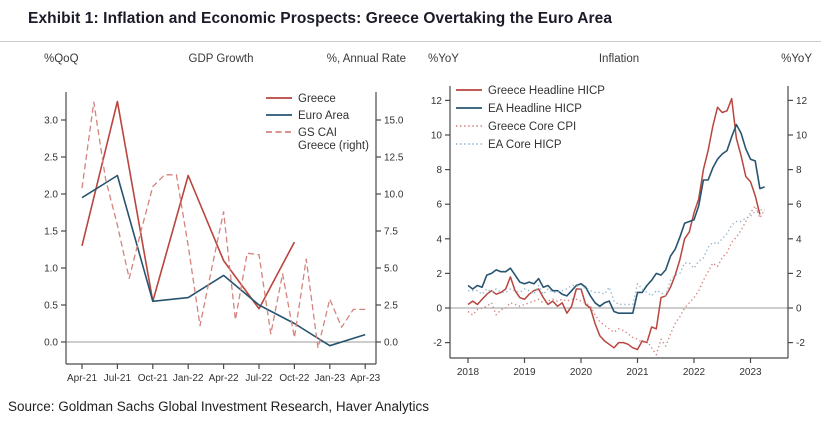  I want to click on right-axis-unit-label: %, Annual Rate, so click(366, 59).